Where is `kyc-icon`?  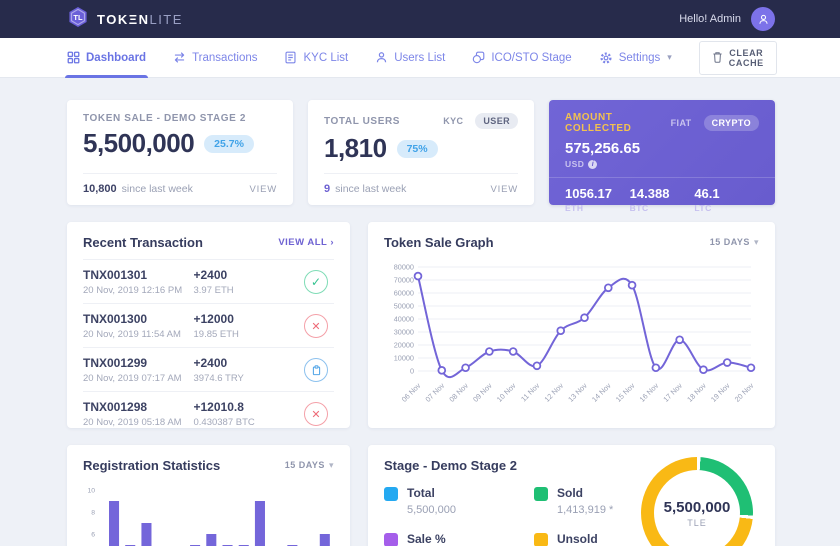
kyc-icon is located at coordinates (290, 57).